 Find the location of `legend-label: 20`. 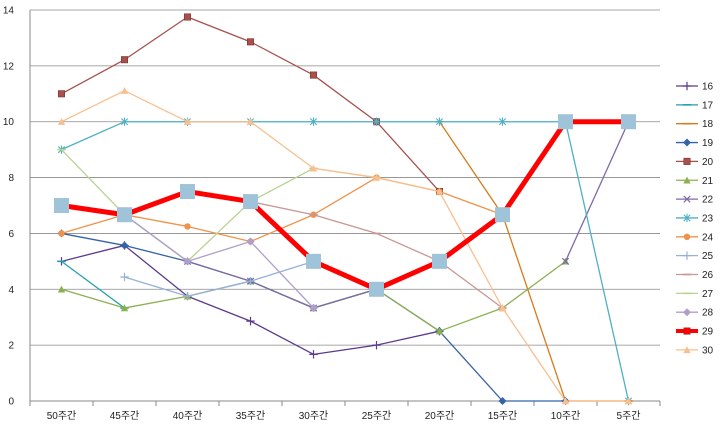

legend-label: 20 is located at coordinates (708, 162).